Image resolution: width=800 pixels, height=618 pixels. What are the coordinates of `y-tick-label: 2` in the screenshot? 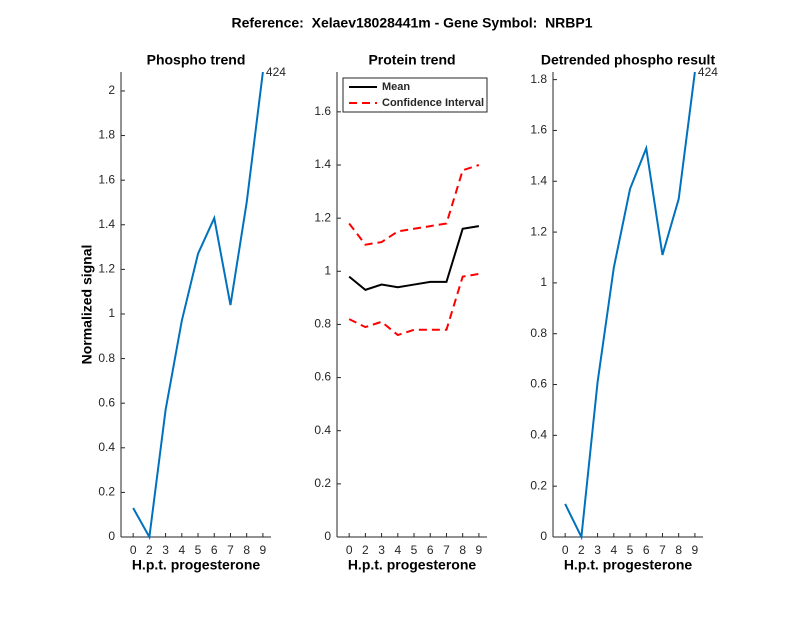 It's located at (111, 90).